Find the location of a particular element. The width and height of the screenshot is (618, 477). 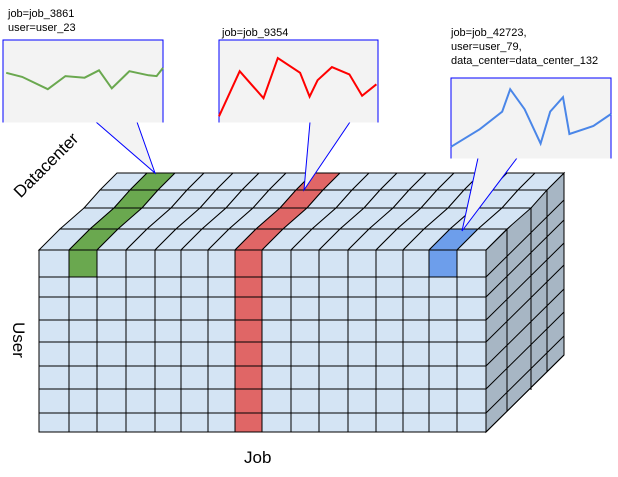

label-line: job=job_3861 is located at coordinates (41, 14).